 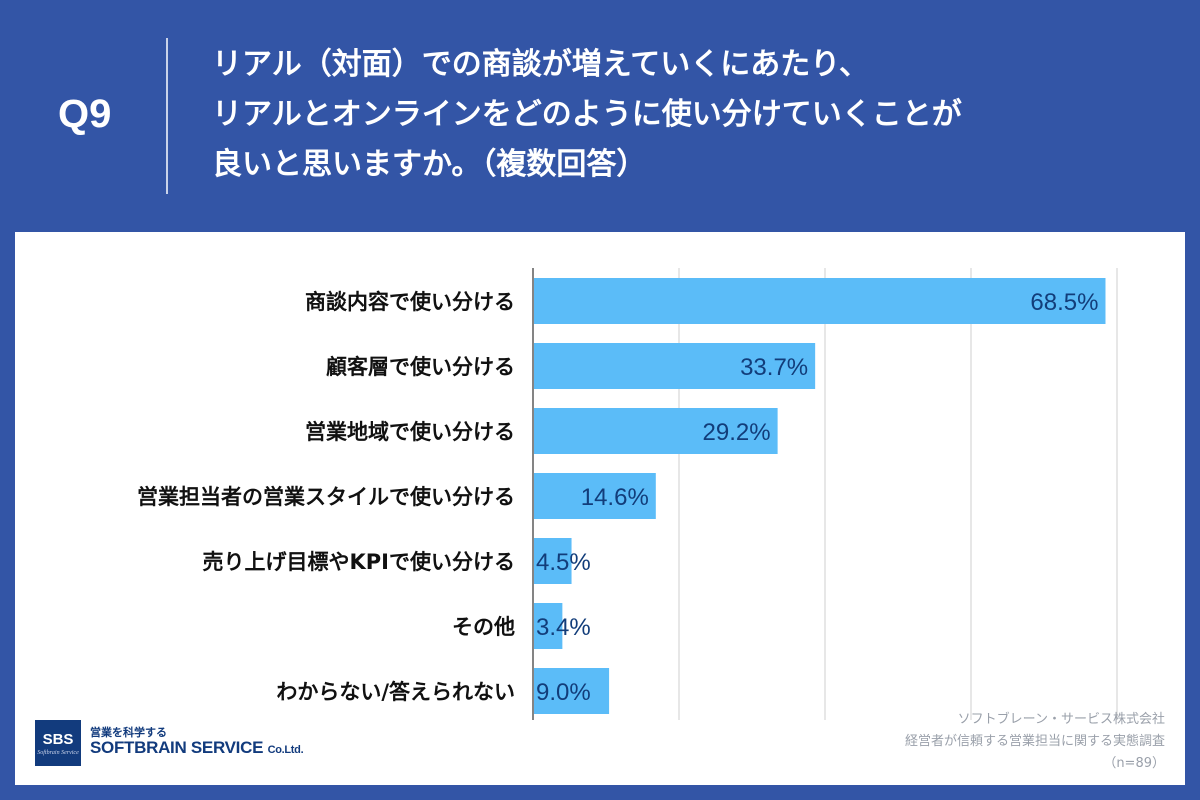 What do you see at coordinates (615, 497) in the screenshot?
I see `value-label: 14.6%` at bounding box center [615, 497].